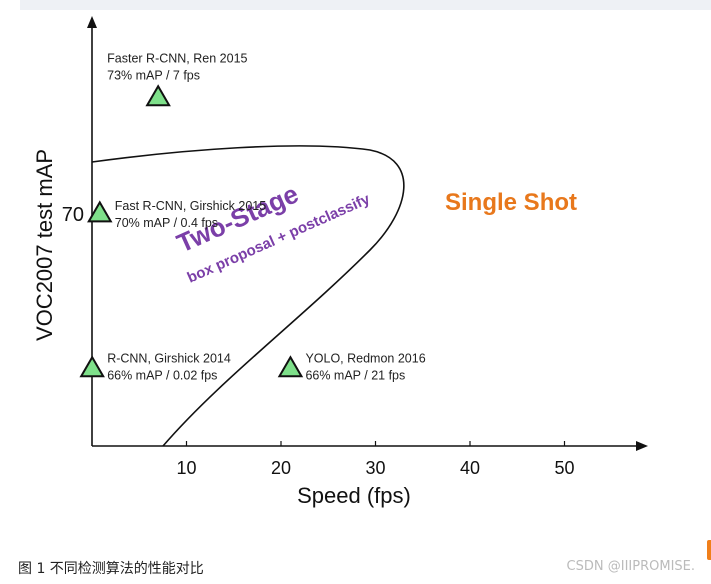 The height and width of the screenshot is (584, 711). I want to click on x-axis-arrow, so click(642, 446).